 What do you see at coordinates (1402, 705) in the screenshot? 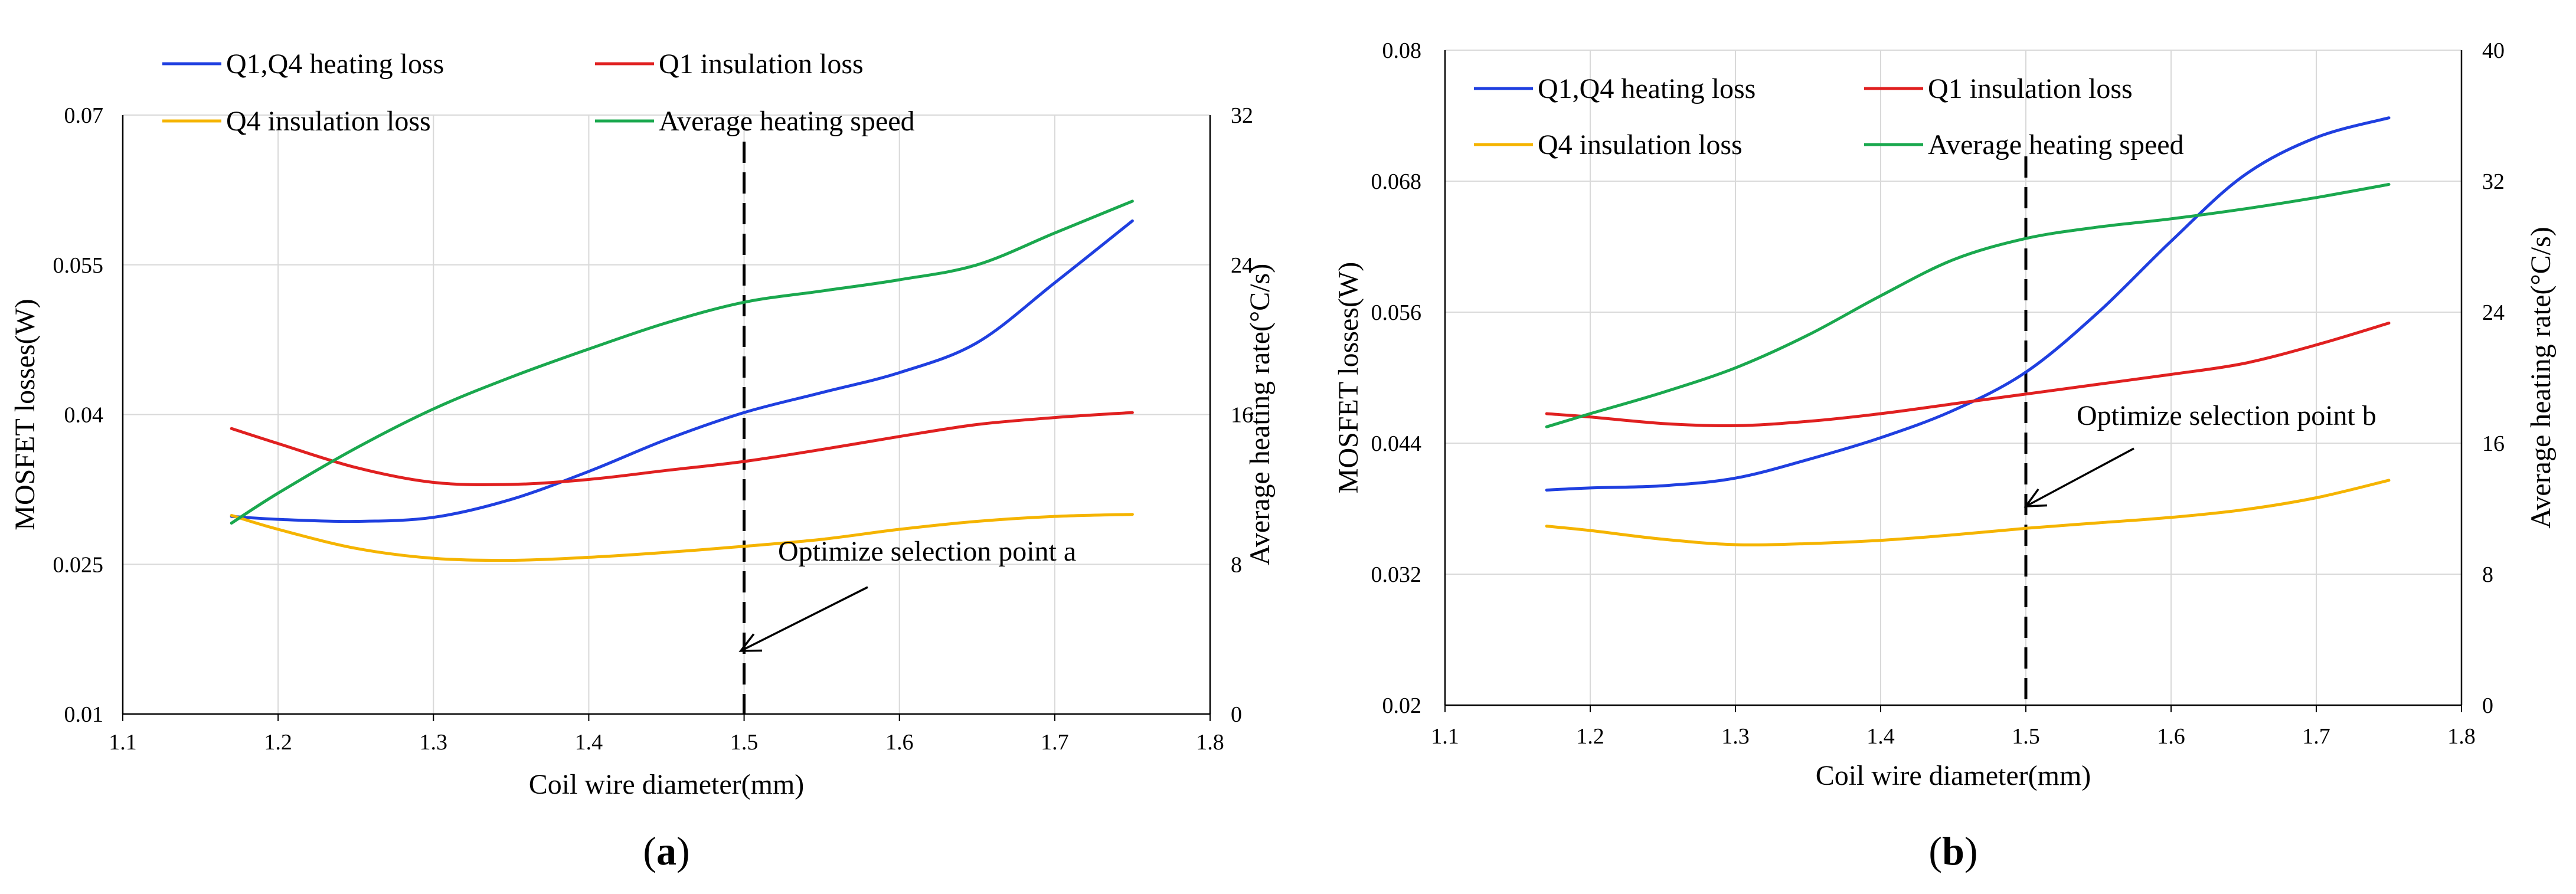
I see `y-tick-label: 0.02` at bounding box center [1402, 705].